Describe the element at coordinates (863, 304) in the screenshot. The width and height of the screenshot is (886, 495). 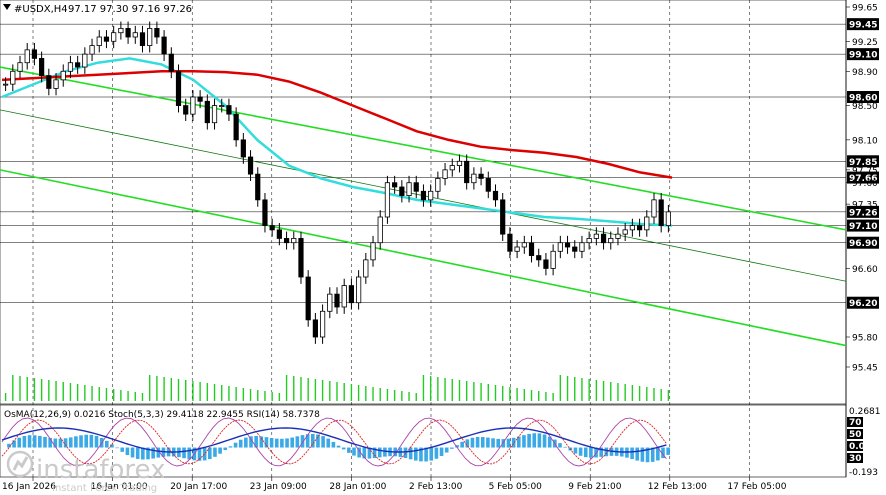
I see `level-label: 96.20` at that location.